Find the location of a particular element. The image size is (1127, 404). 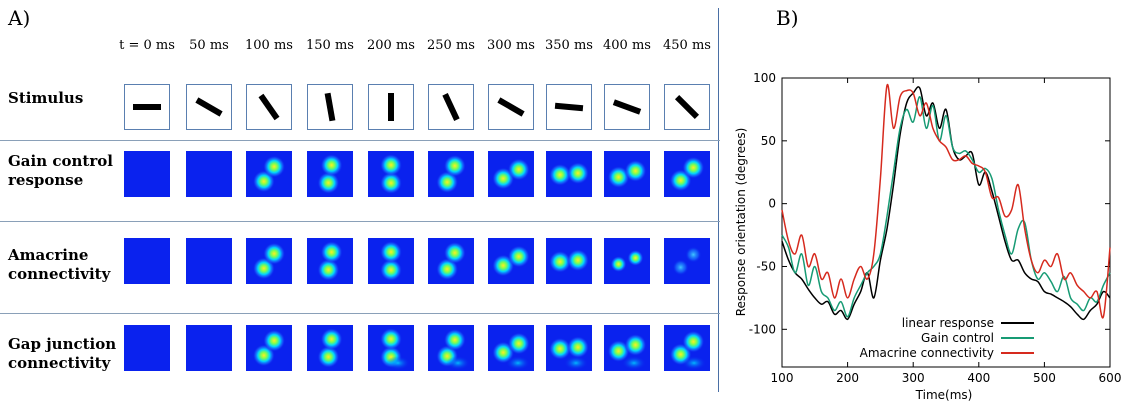

y-tick-label: -50 is located at coordinates (766, 266).